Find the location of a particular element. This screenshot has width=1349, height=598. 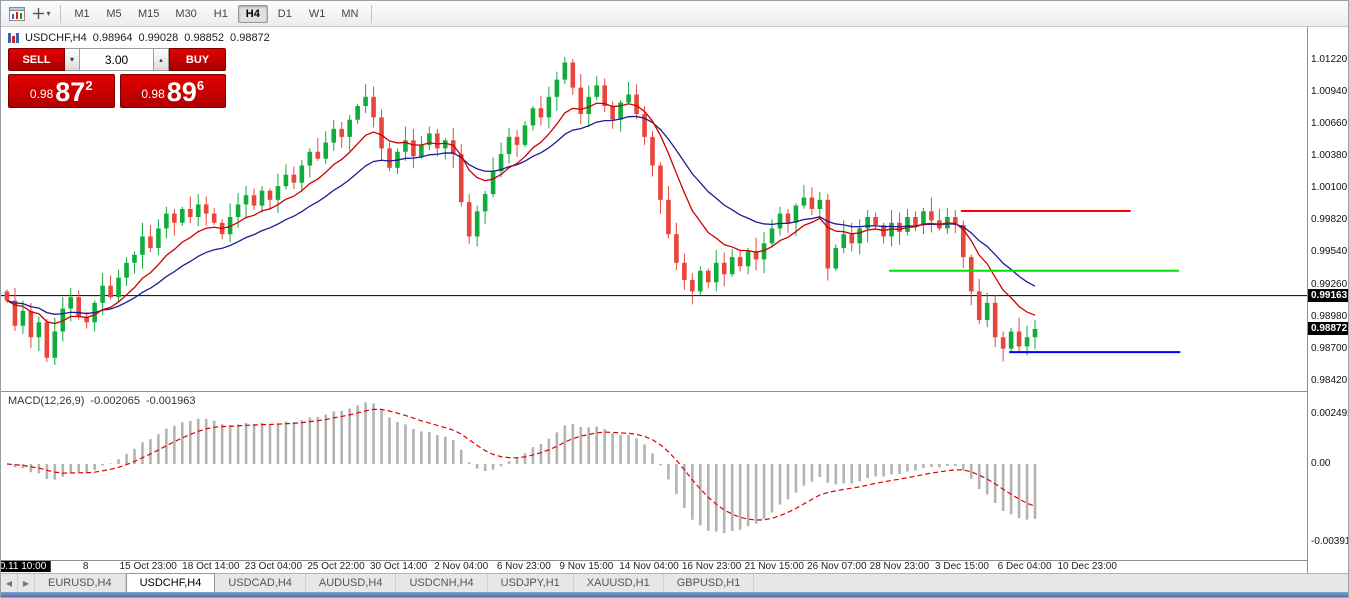

buy-price-tile: 0.98 89 6 is located at coordinates (172, 91).